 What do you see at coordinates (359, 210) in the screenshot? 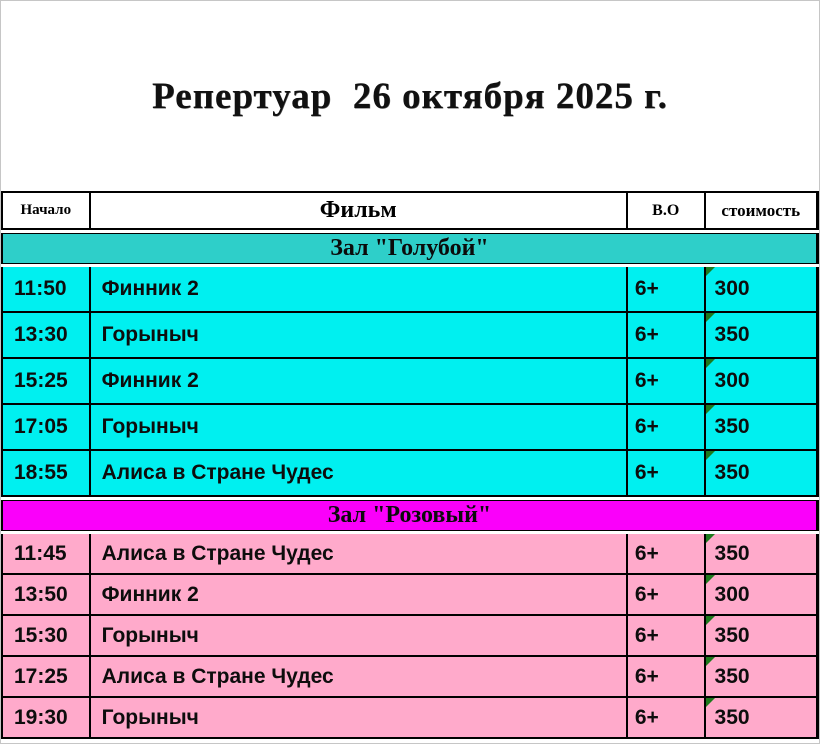
I see `header-film: Фильм` at bounding box center [359, 210].